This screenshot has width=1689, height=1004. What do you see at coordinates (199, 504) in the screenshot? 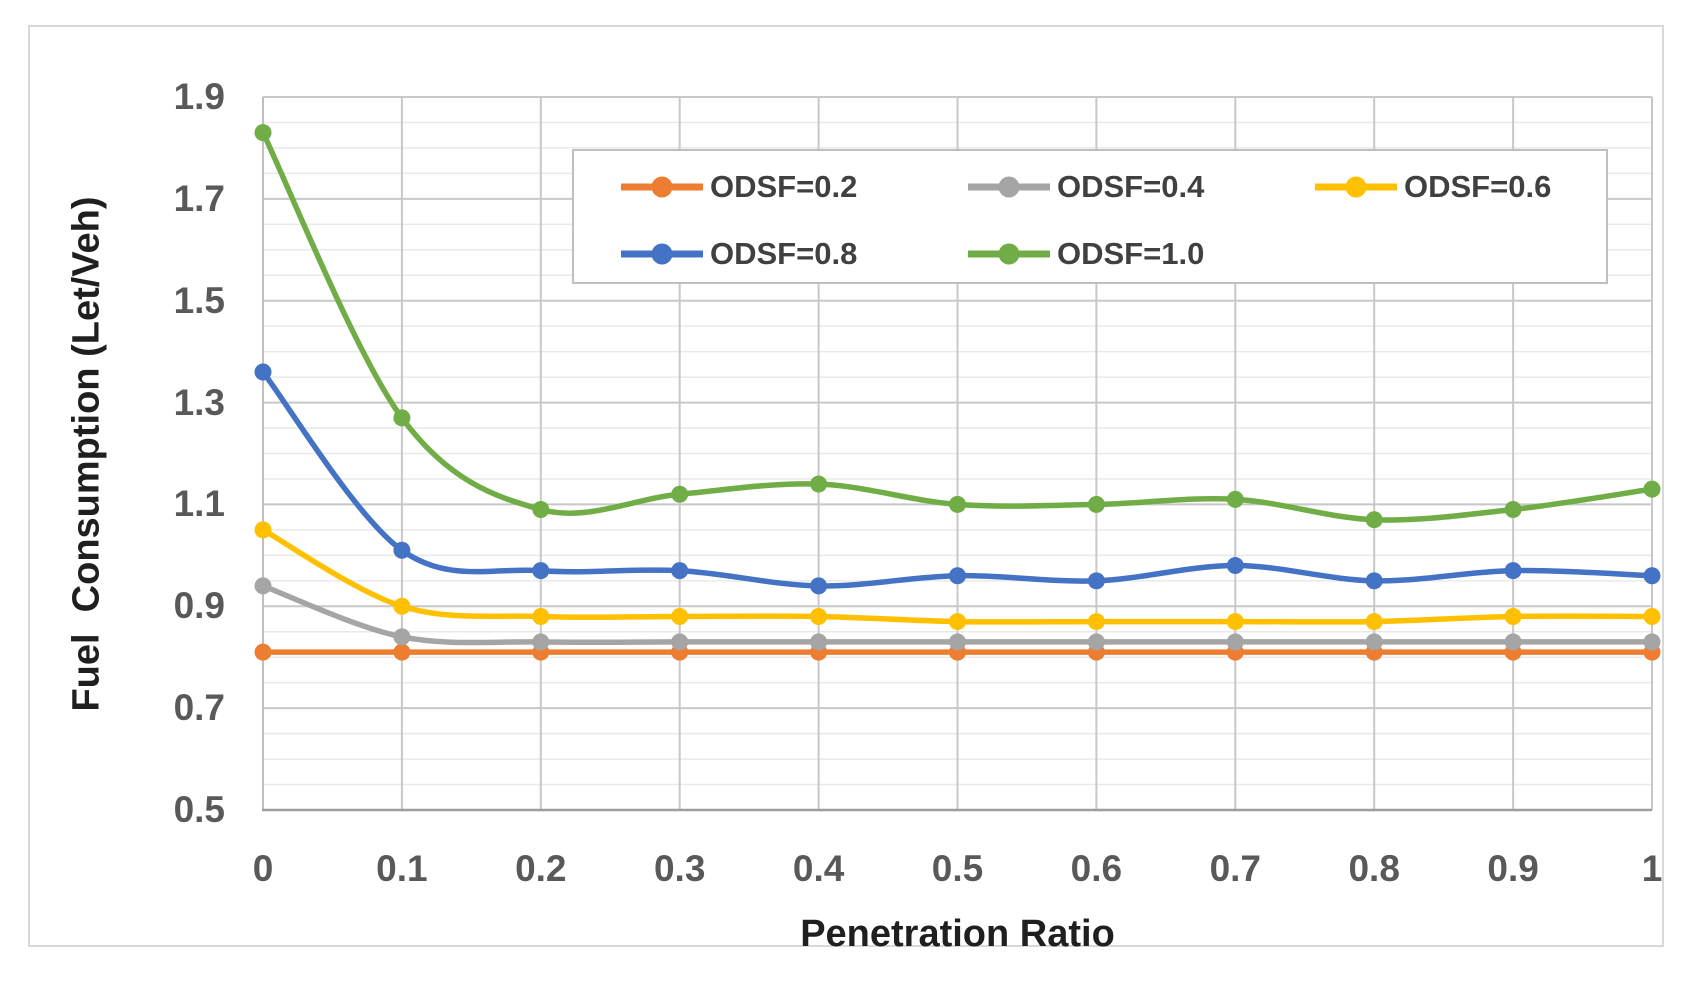
I see `y-tick-label: 1.1` at bounding box center [199, 504].